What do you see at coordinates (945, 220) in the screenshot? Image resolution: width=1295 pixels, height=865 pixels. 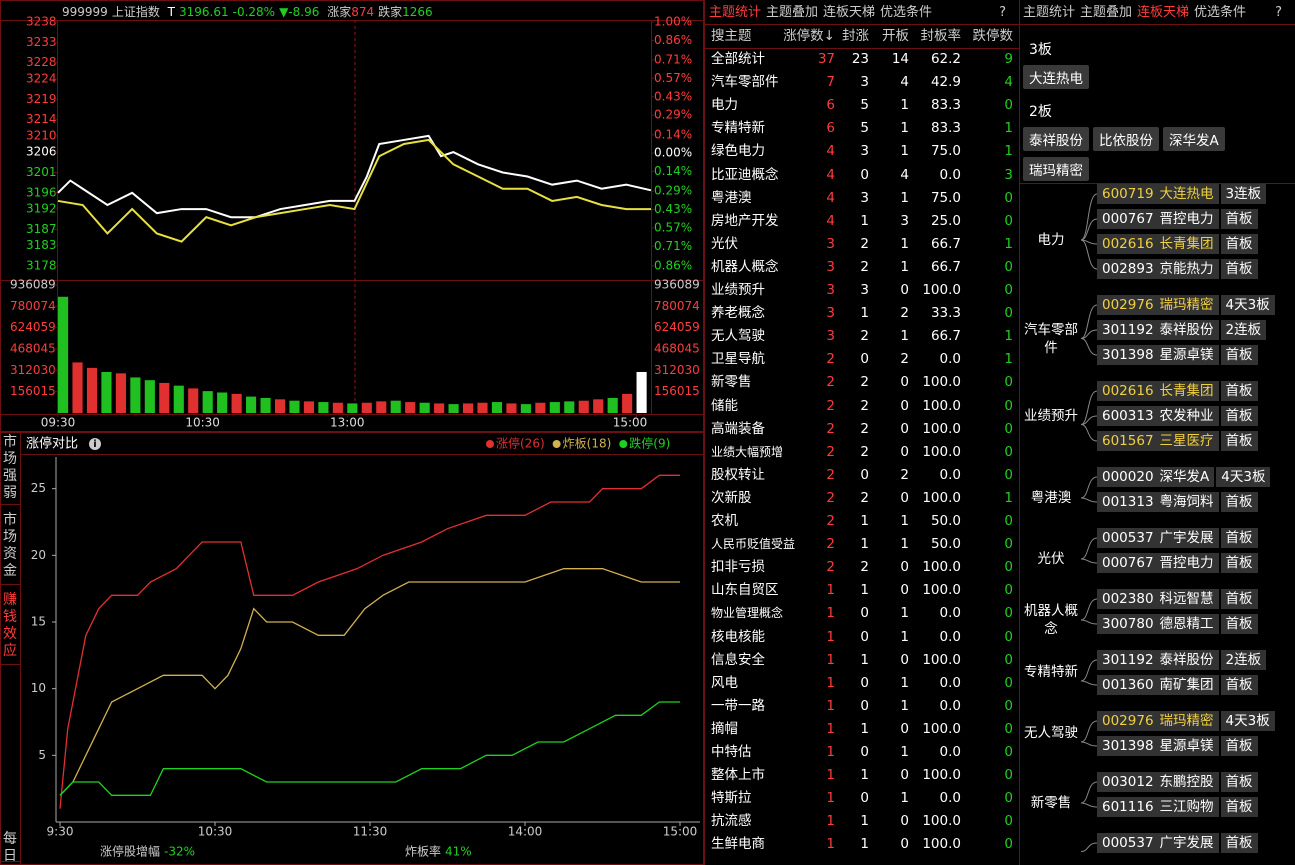 I see `cell: 25.0` at bounding box center [945, 220].